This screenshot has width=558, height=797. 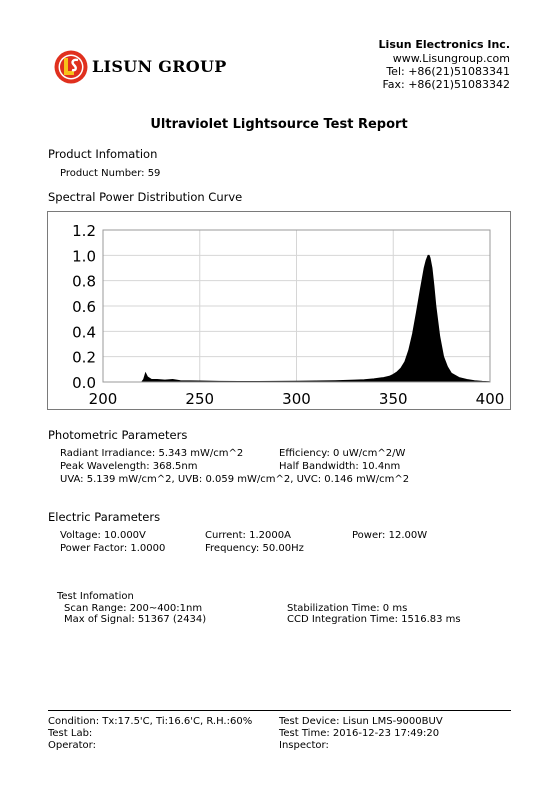 What do you see at coordinates (446, 84) in the screenshot?
I see `company-fax: Fax: +86(21)51083342` at bounding box center [446, 84].